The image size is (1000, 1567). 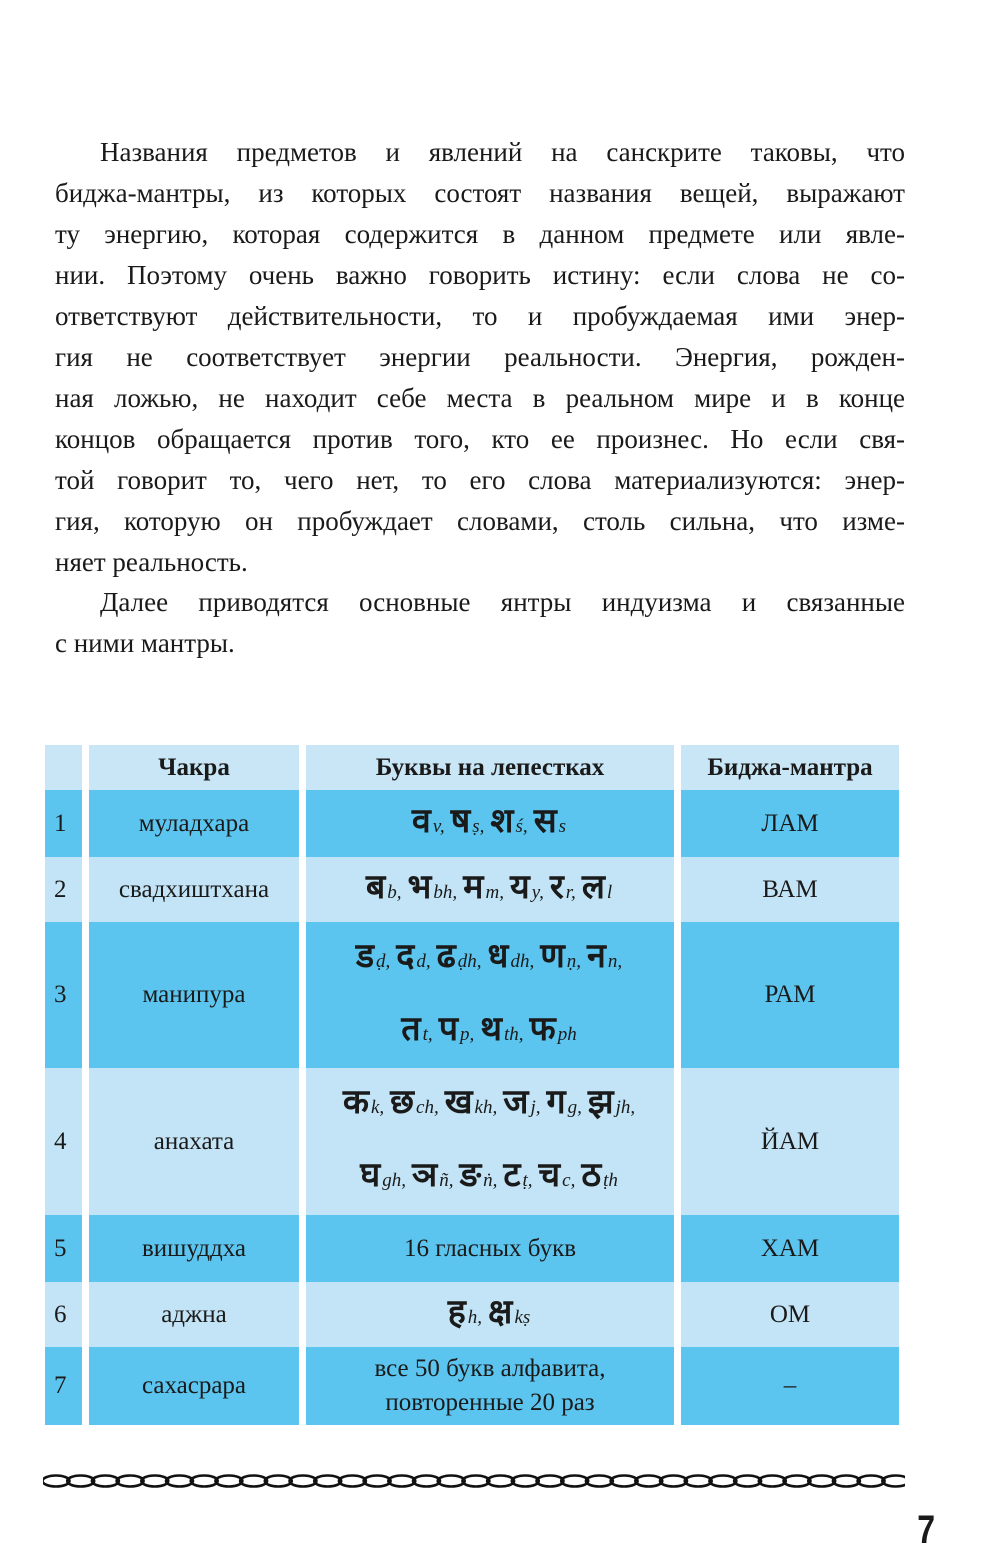 What do you see at coordinates (570, 892) in the screenshot?
I see `transliteration: r,` at bounding box center [570, 892].